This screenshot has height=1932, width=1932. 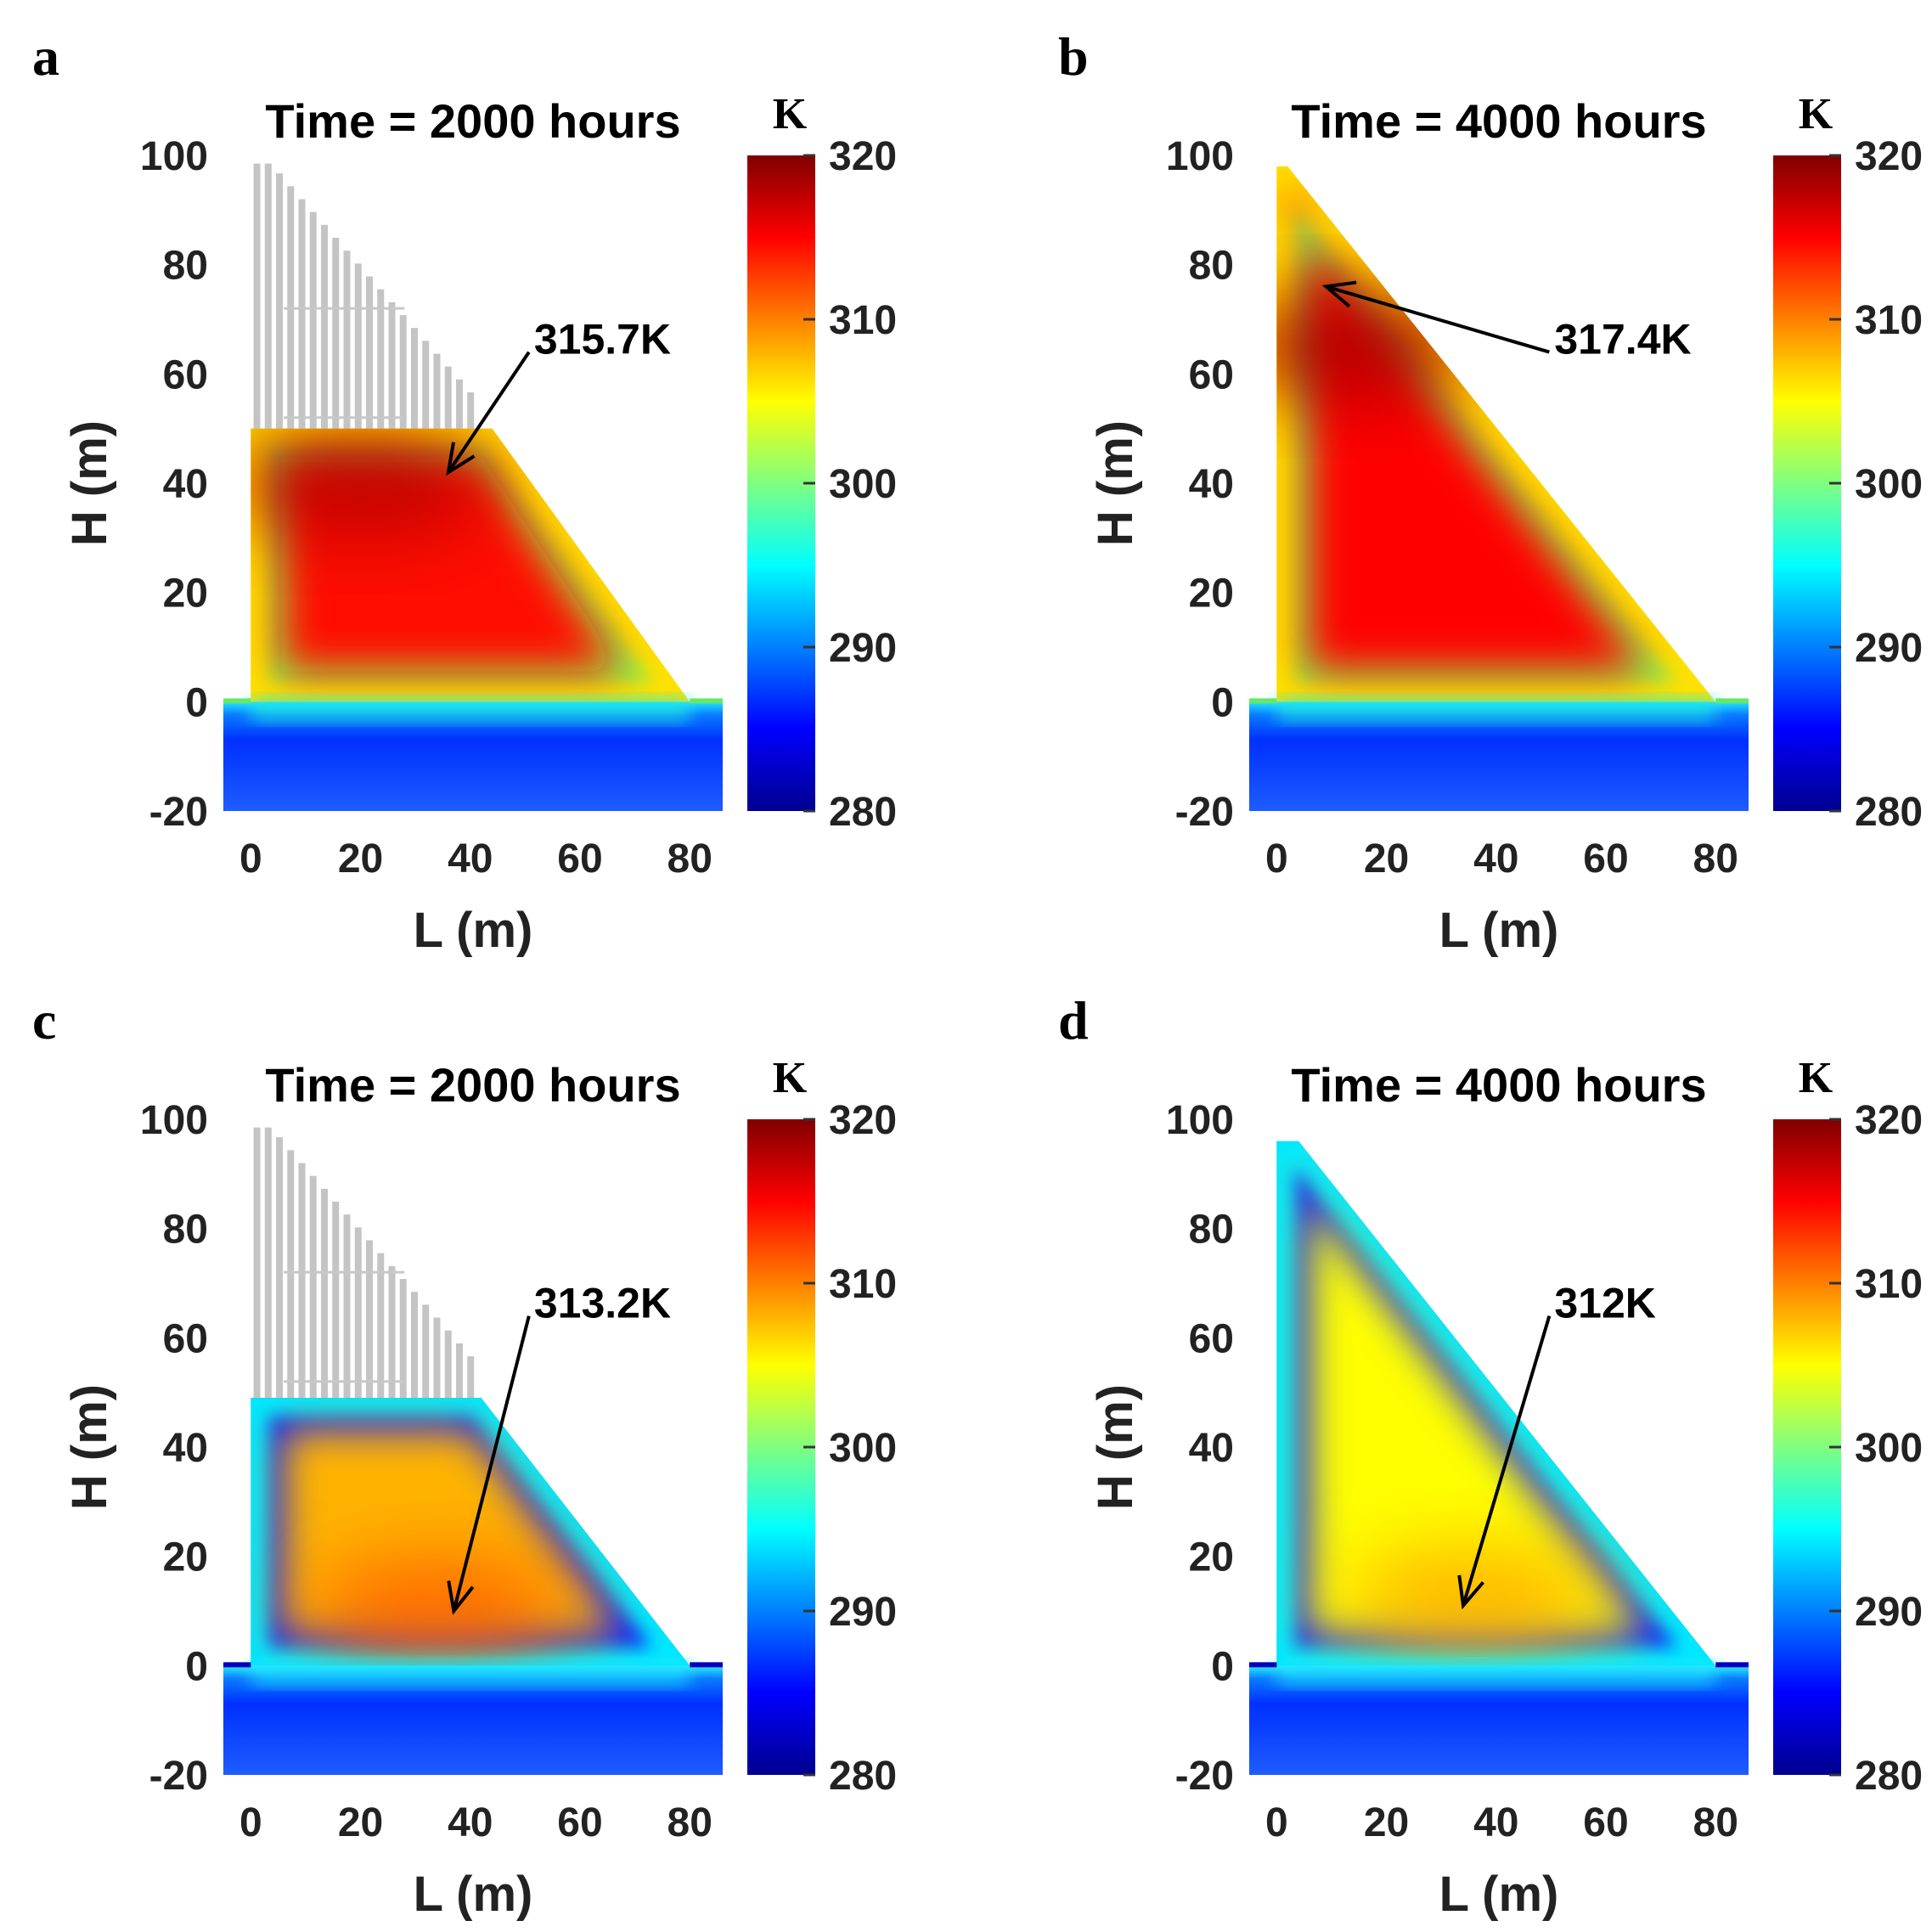 What do you see at coordinates (1498, 121) in the screenshot?
I see `plot-title: Time = 4000 hours` at bounding box center [1498, 121].